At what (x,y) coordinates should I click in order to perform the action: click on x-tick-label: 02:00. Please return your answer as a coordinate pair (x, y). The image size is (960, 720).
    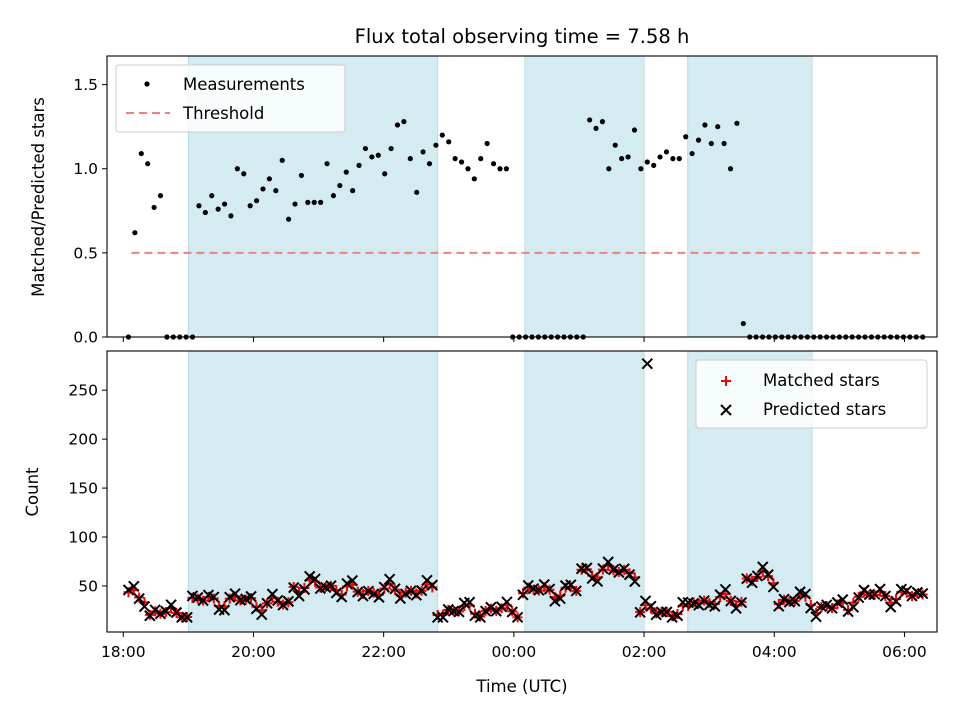
    Looking at the image, I should click on (644, 652).